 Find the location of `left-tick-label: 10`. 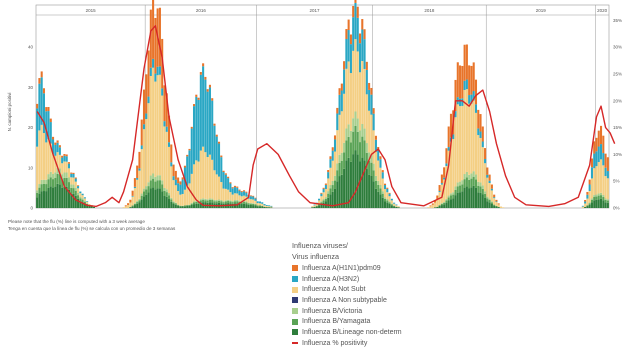

left-tick-label: 10 is located at coordinates (31, 167).